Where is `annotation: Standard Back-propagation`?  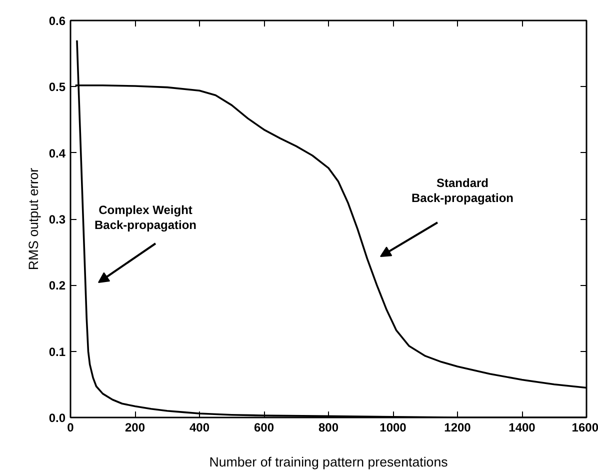
annotation: Standard Back-propagation is located at coordinates (462, 191).